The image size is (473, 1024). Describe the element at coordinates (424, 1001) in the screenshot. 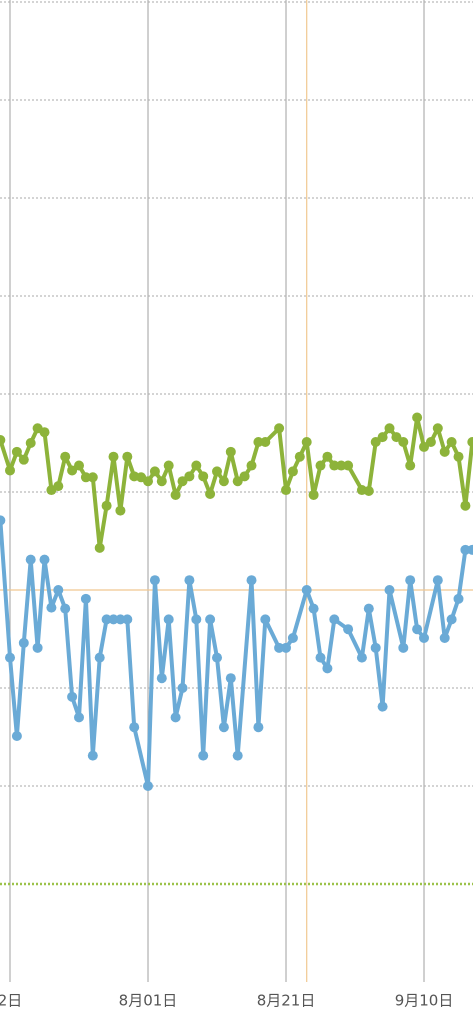

I see `x-tick-label: 9月10日` at that location.